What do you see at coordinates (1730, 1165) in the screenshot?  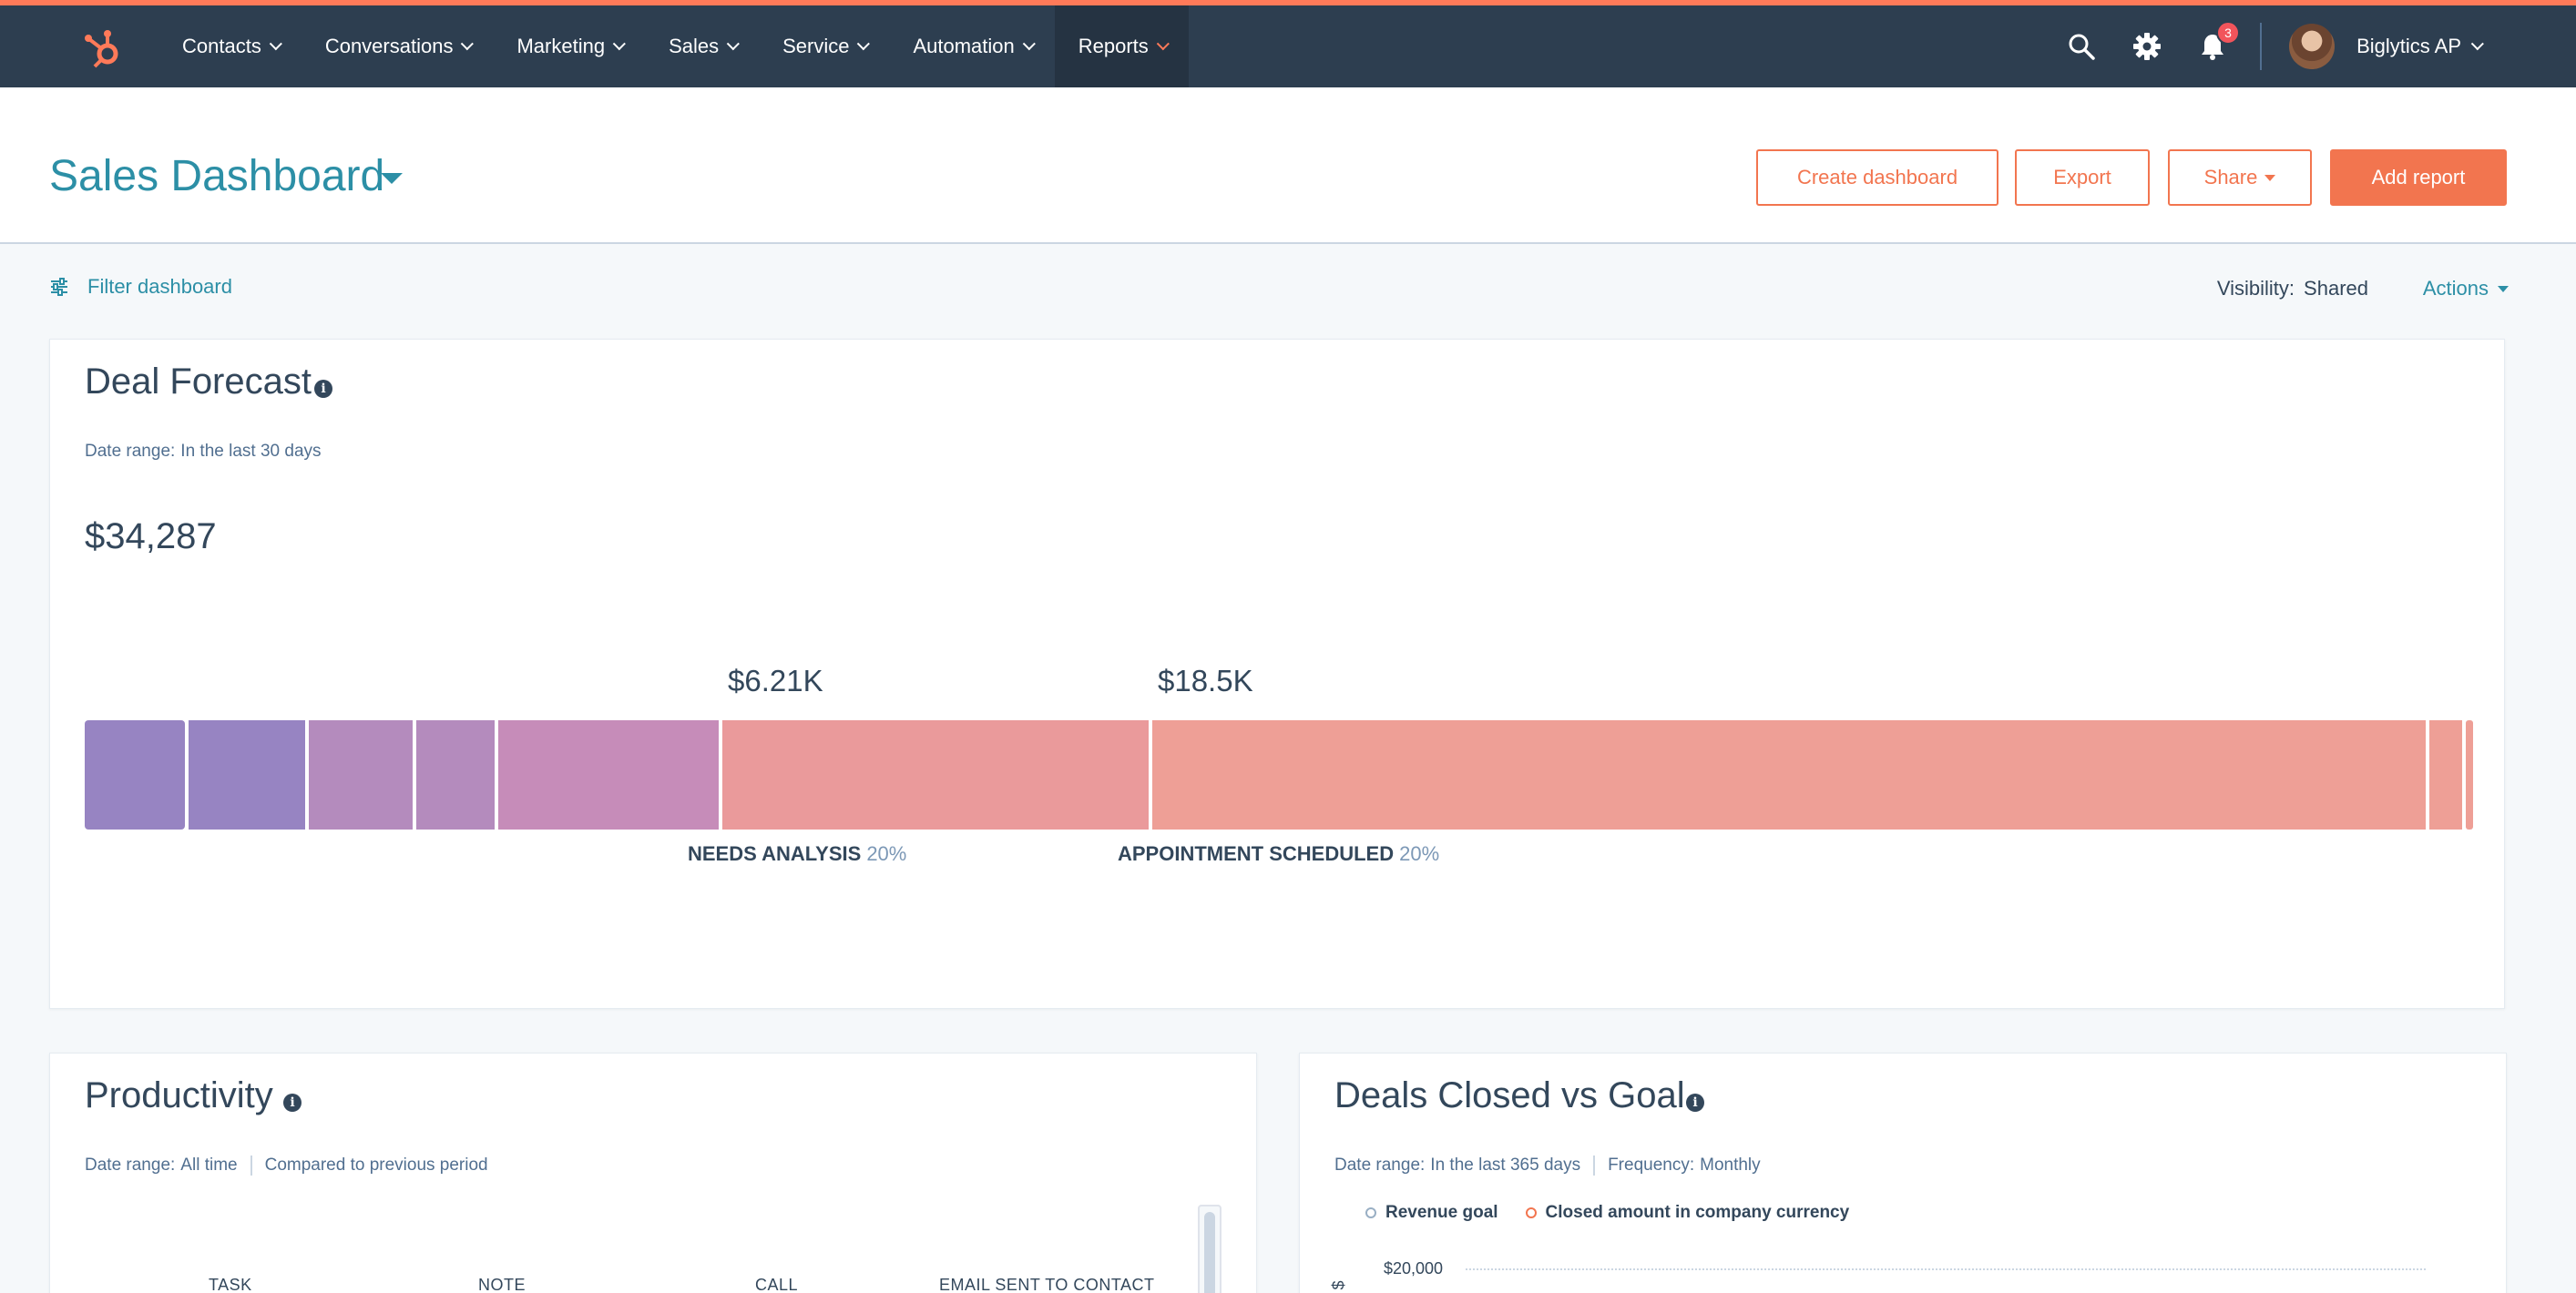 I see `frequency-value: Monthly` at bounding box center [1730, 1165].